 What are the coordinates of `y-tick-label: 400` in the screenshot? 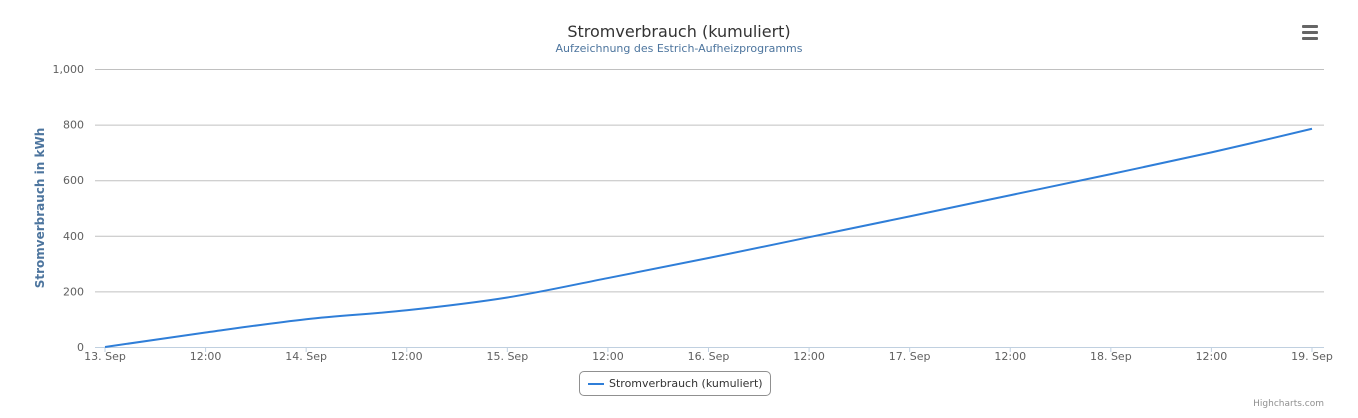 It's located at (73, 236).